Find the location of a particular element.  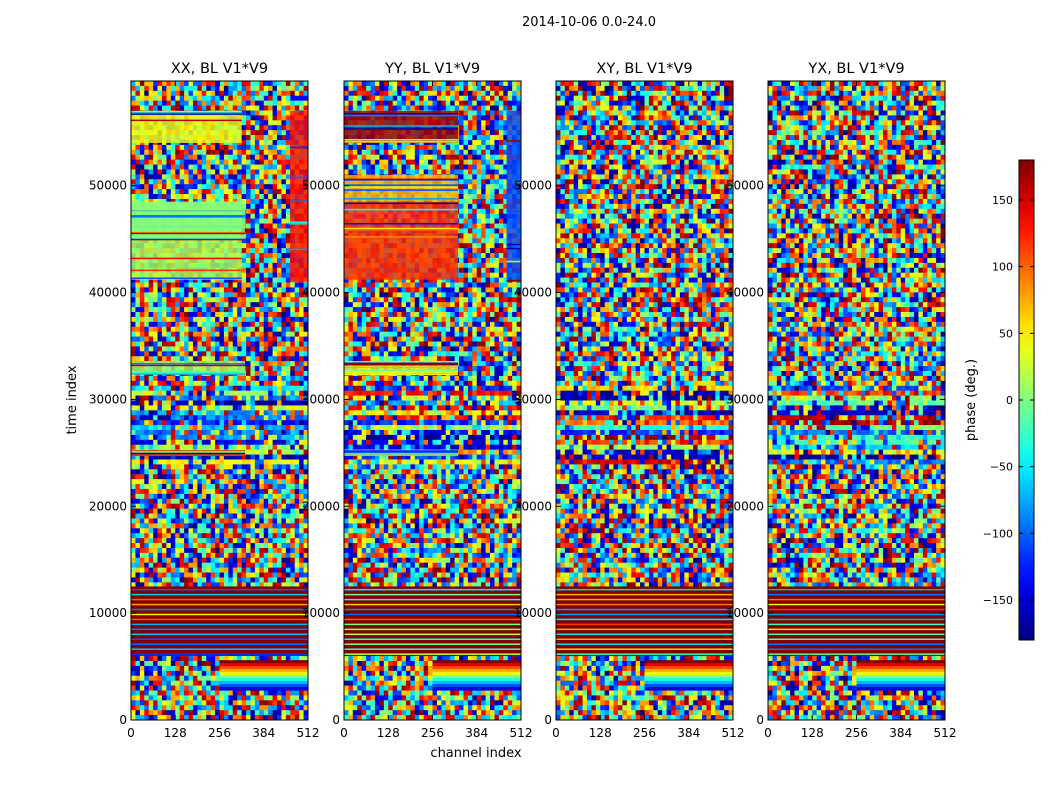

colorbar-tick-label: −50 is located at coordinates (1001, 467).